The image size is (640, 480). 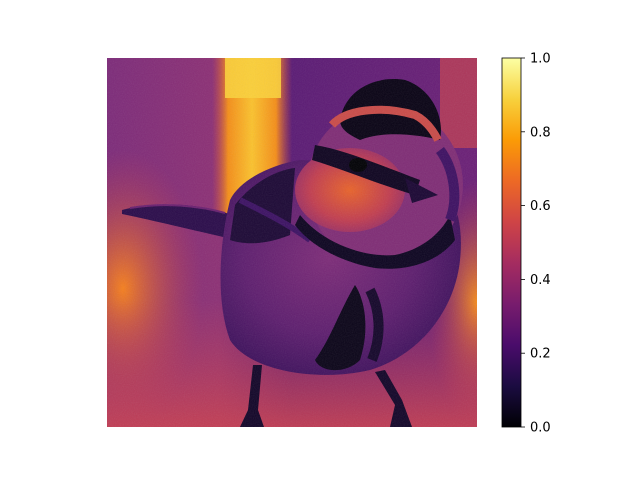 I want to click on colorbar-tick-label: 0.0, so click(x=540, y=428).